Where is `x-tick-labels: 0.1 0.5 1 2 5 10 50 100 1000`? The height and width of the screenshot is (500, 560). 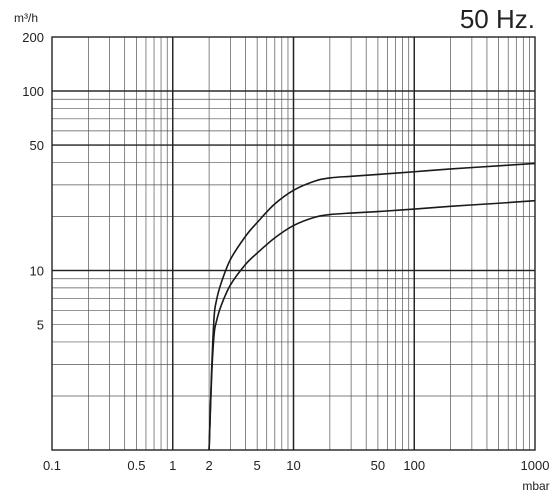
x-tick-labels: 0.1 0.5 1 2 5 10 50 100 1000 is located at coordinates (296, 465).